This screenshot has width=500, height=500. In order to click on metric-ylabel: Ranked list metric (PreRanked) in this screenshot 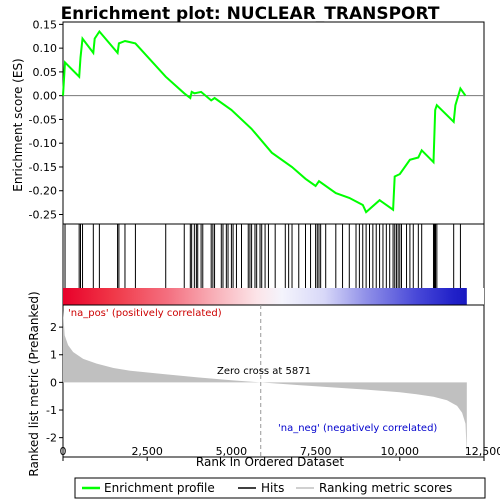, I will do `click(34, 383)`.